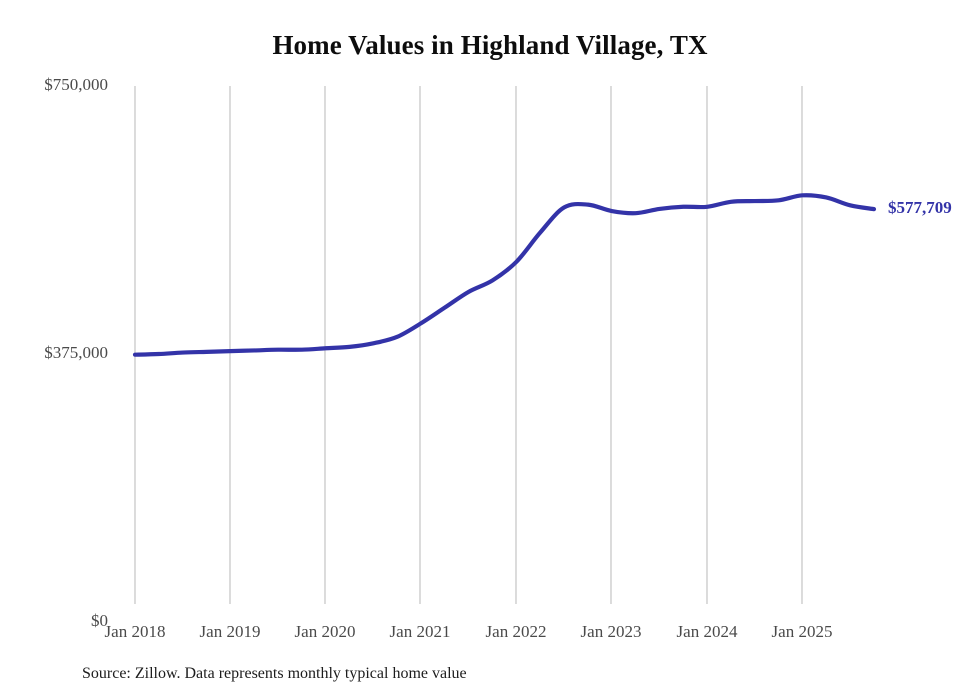 Image resolution: width=980 pixels, height=699 pixels. I want to click on x-axis-tick-jan-2022: Jan 2022, so click(516, 631).